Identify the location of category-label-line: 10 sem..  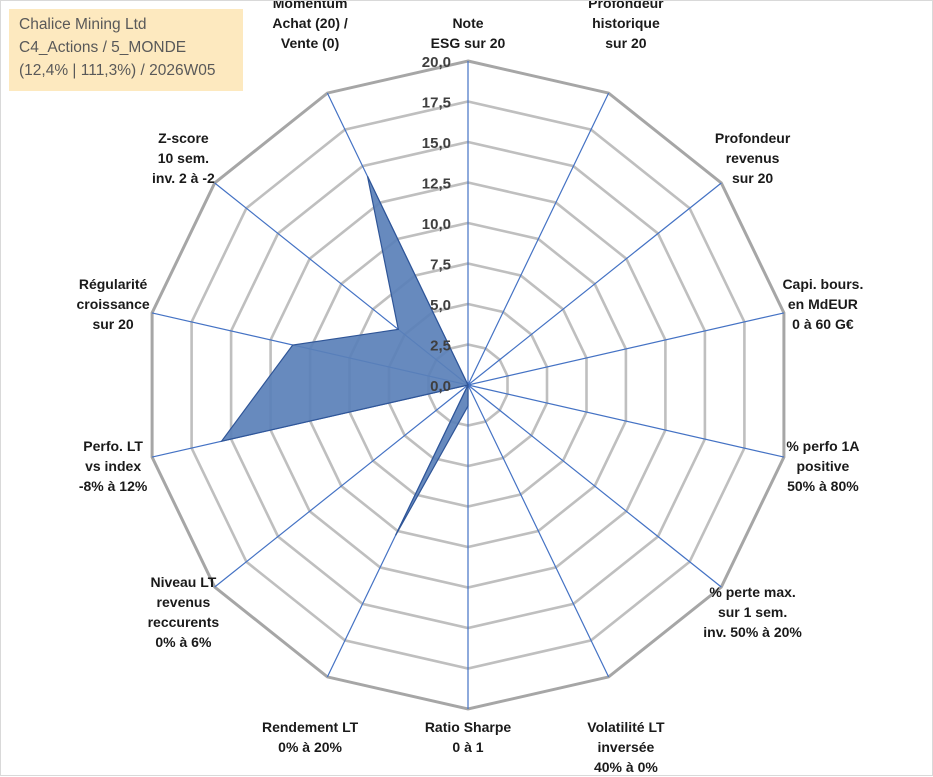
(183, 158).